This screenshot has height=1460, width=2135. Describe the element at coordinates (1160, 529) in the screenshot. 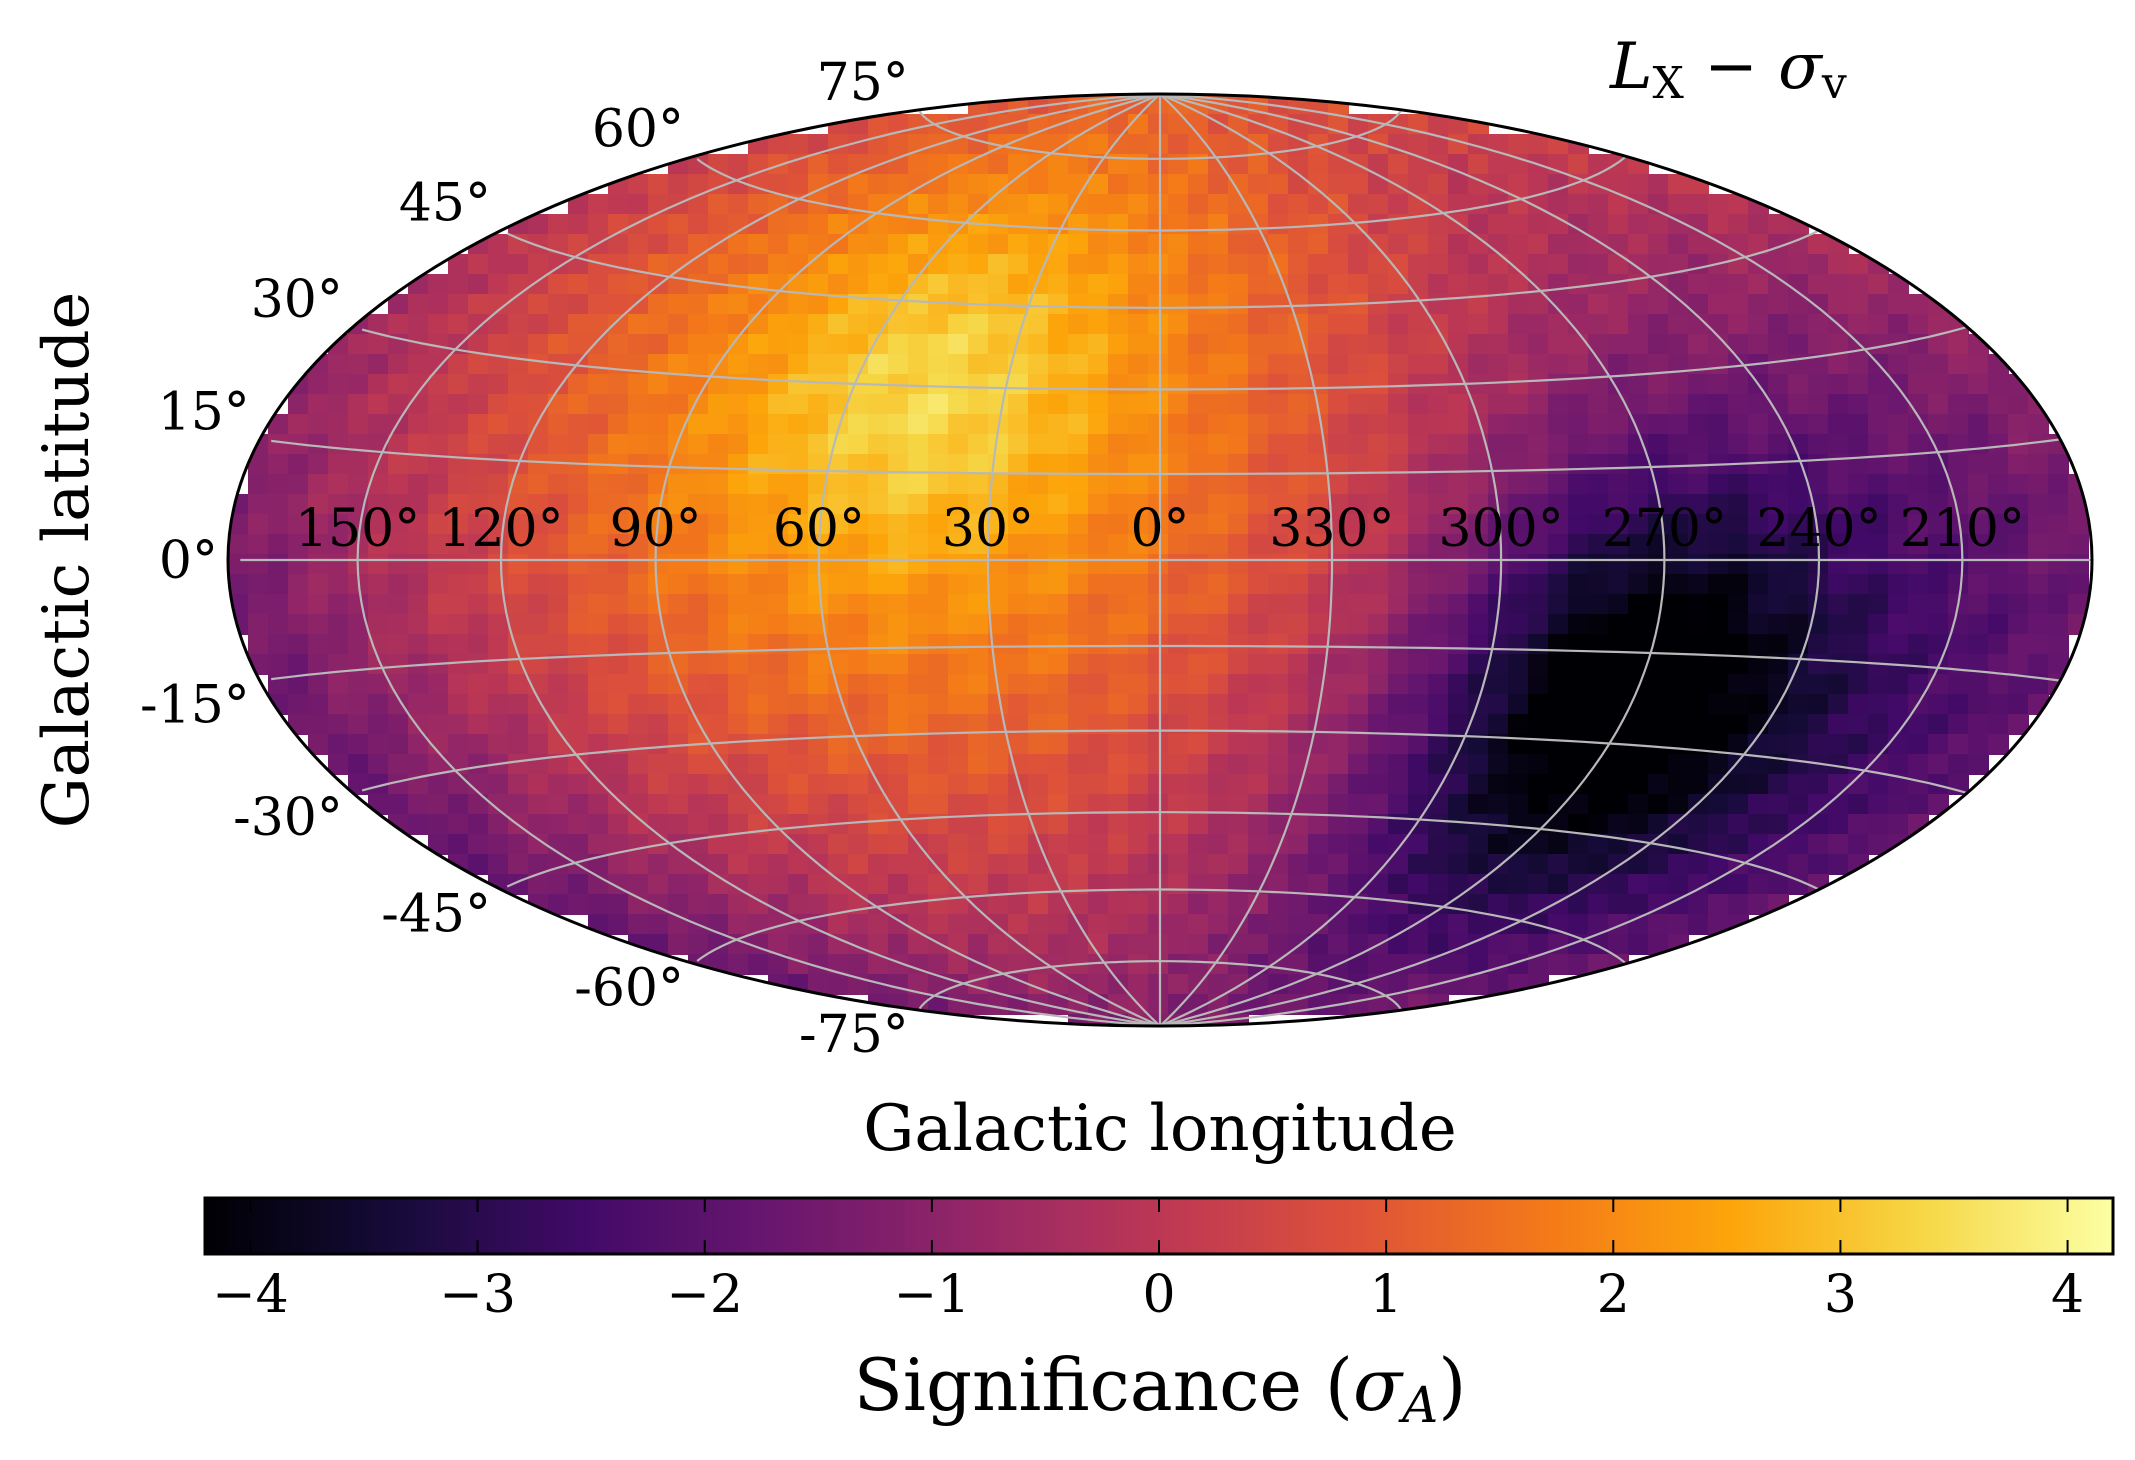

I see `longitude-tick-labels: 150° 120° 90° 60° 30° 0° 330° 300° 270° 240° 210°` at that location.